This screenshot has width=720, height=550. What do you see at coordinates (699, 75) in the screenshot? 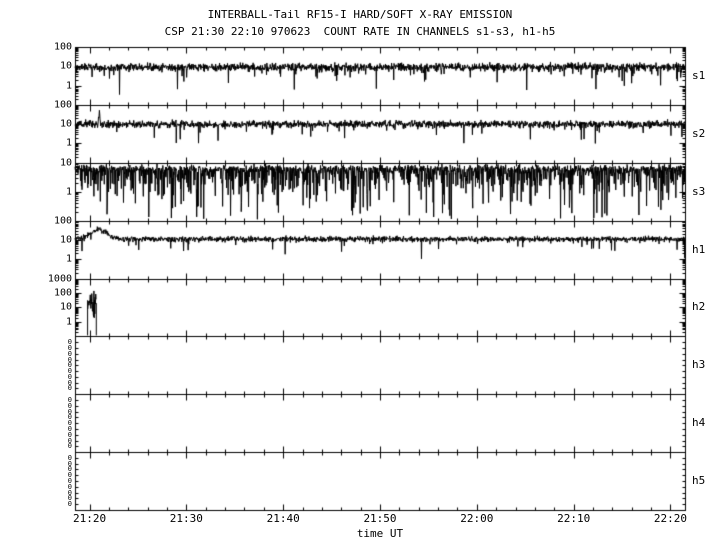
I see `panel-label-s1: s1` at bounding box center [699, 75].